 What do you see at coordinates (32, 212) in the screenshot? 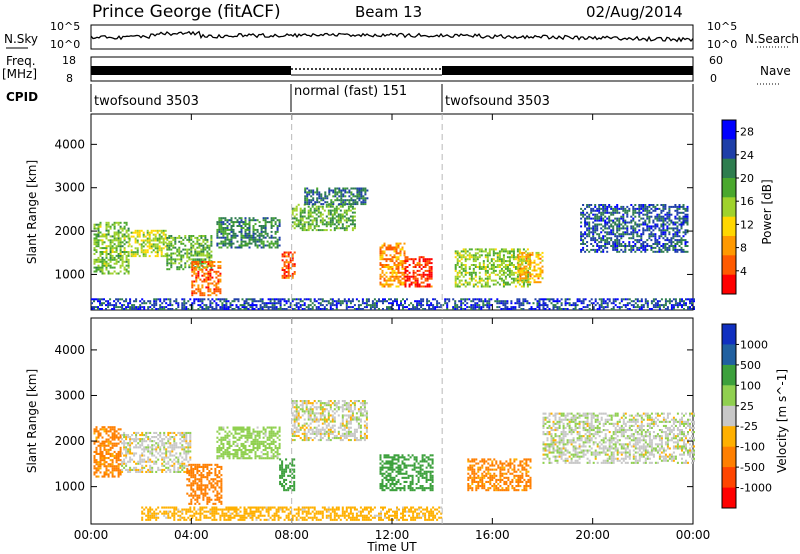
I see `power-ylabel: Slant Range [km]` at bounding box center [32, 212].